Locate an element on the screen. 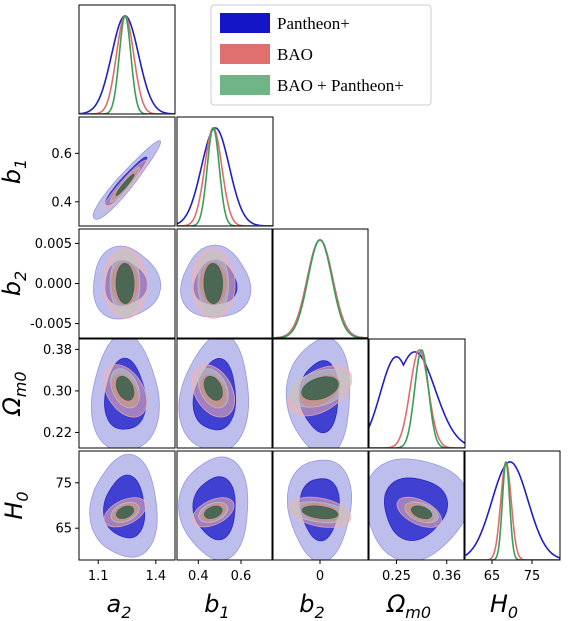  y-tick-label-Om: 0.38 is located at coordinates (57, 350).